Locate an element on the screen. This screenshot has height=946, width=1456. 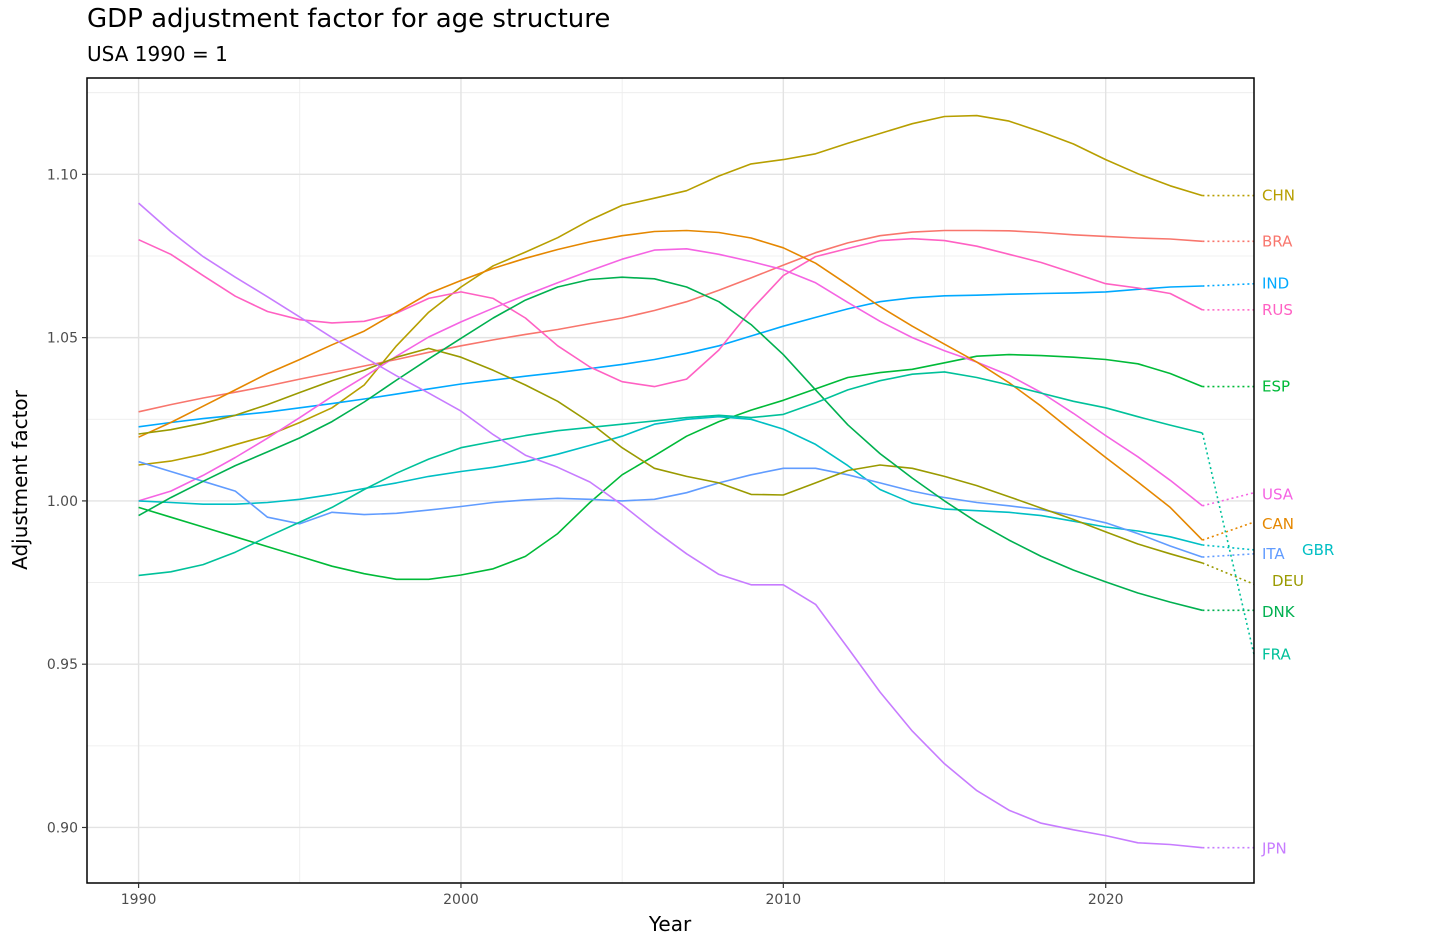
series-line-bra is located at coordinates (670, 321).